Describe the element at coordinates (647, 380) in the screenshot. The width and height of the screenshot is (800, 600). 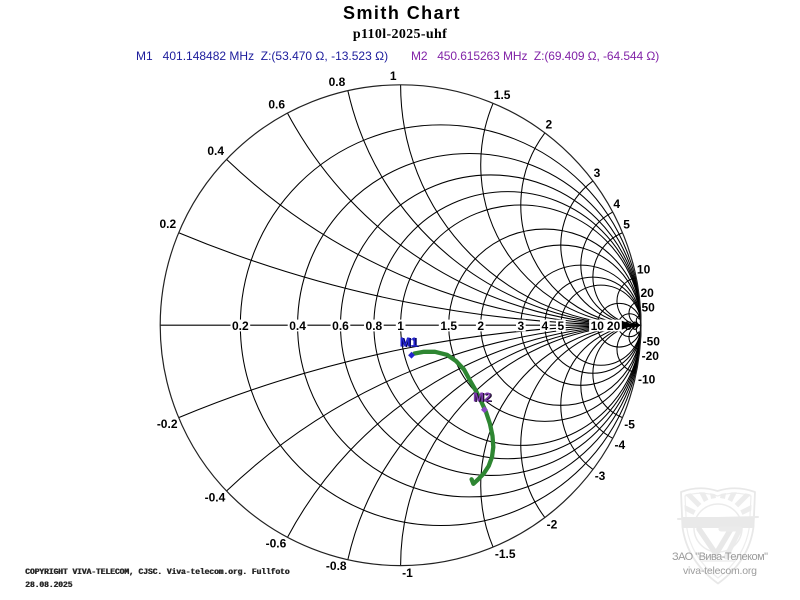
I see `svg-text: -10` at that location.